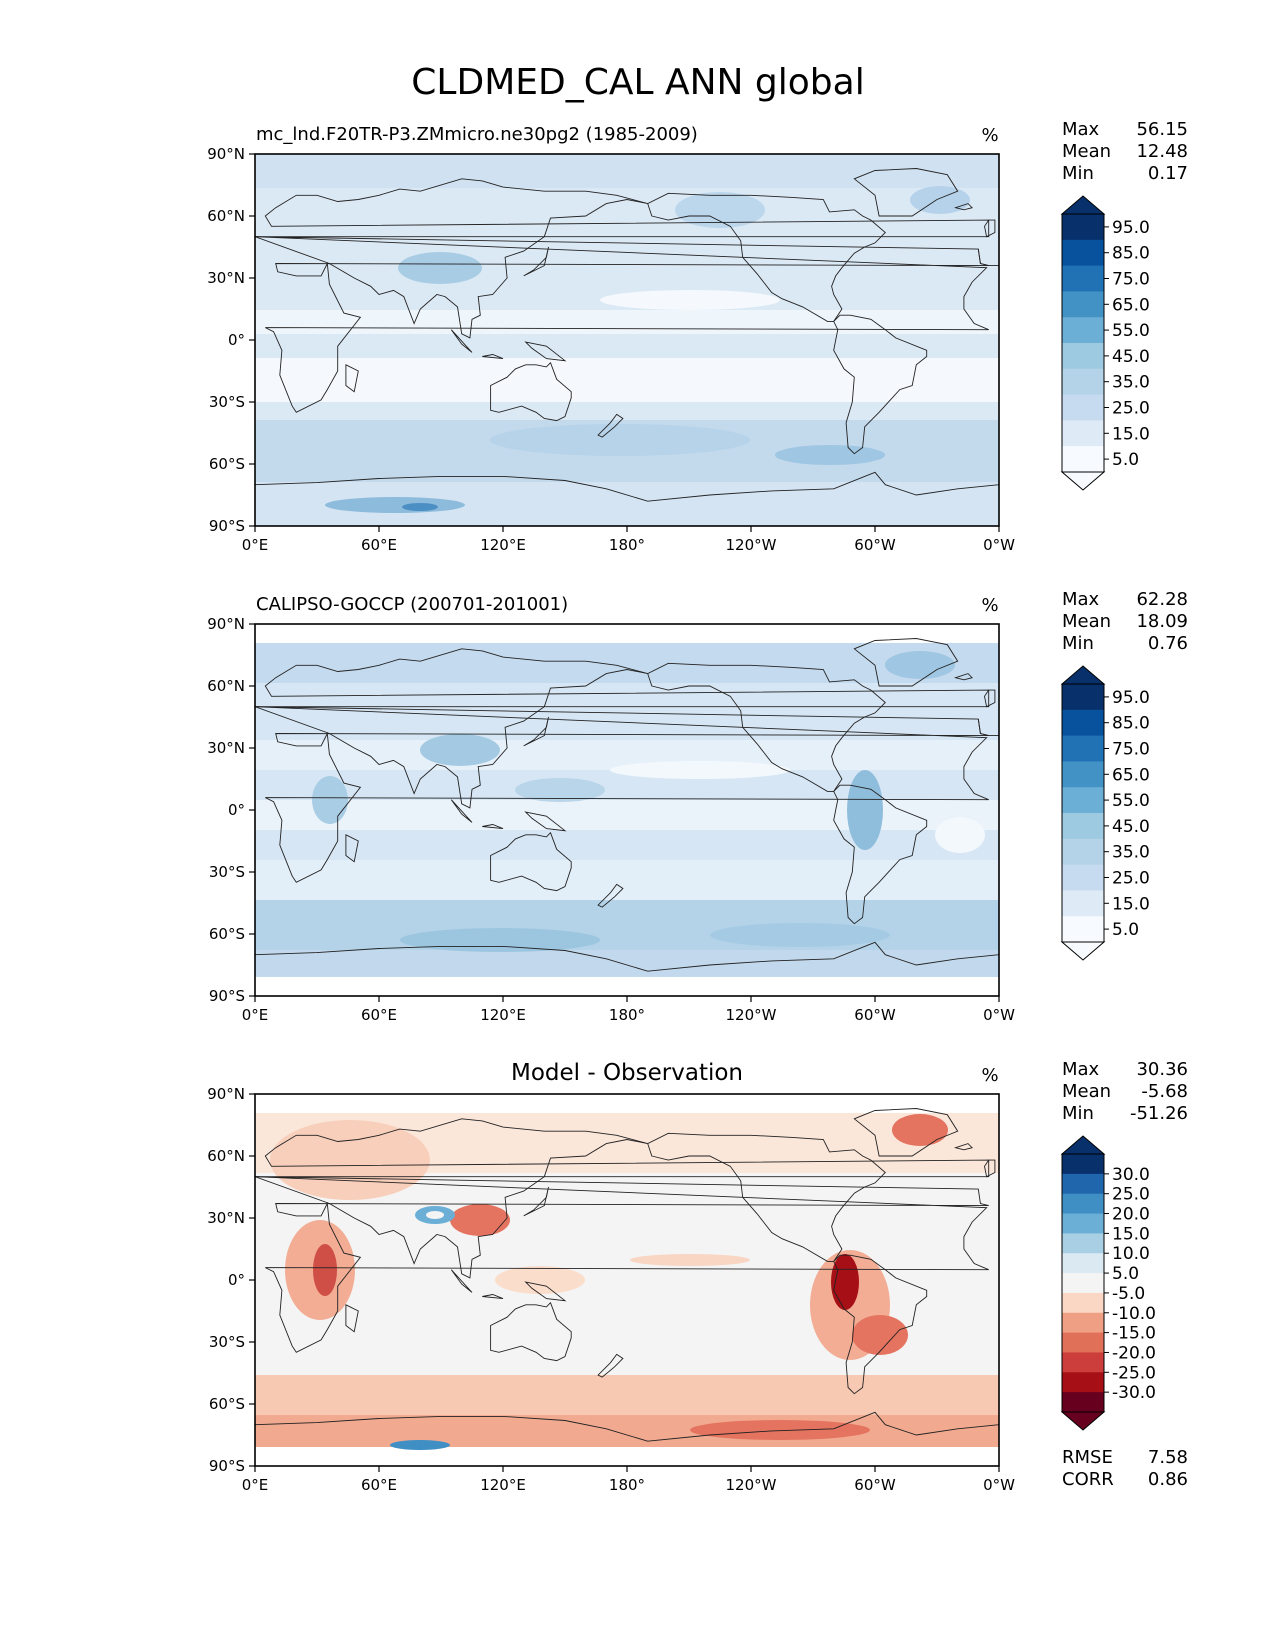  I want to click on units-label: %, so click(989, 605).